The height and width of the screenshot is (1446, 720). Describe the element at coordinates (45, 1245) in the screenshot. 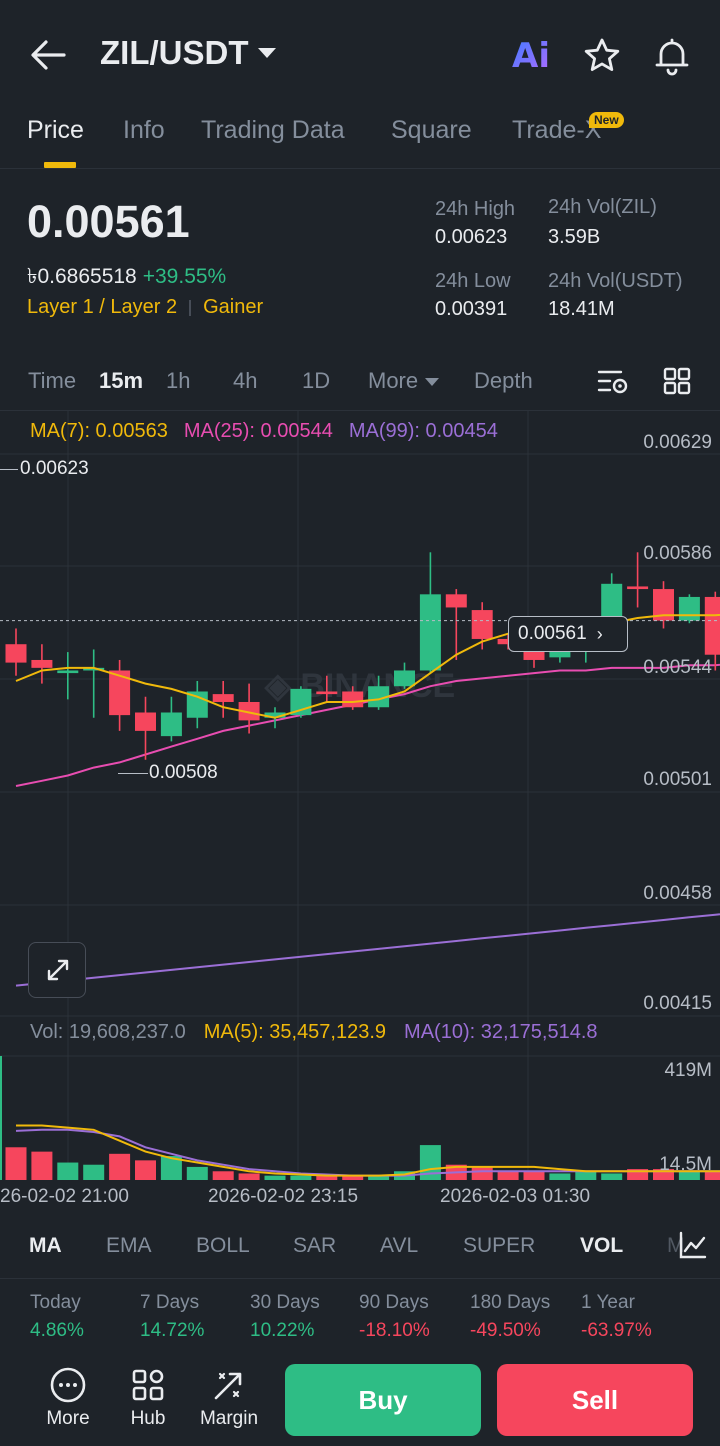

I see `indicator-ma: MA` at that location.